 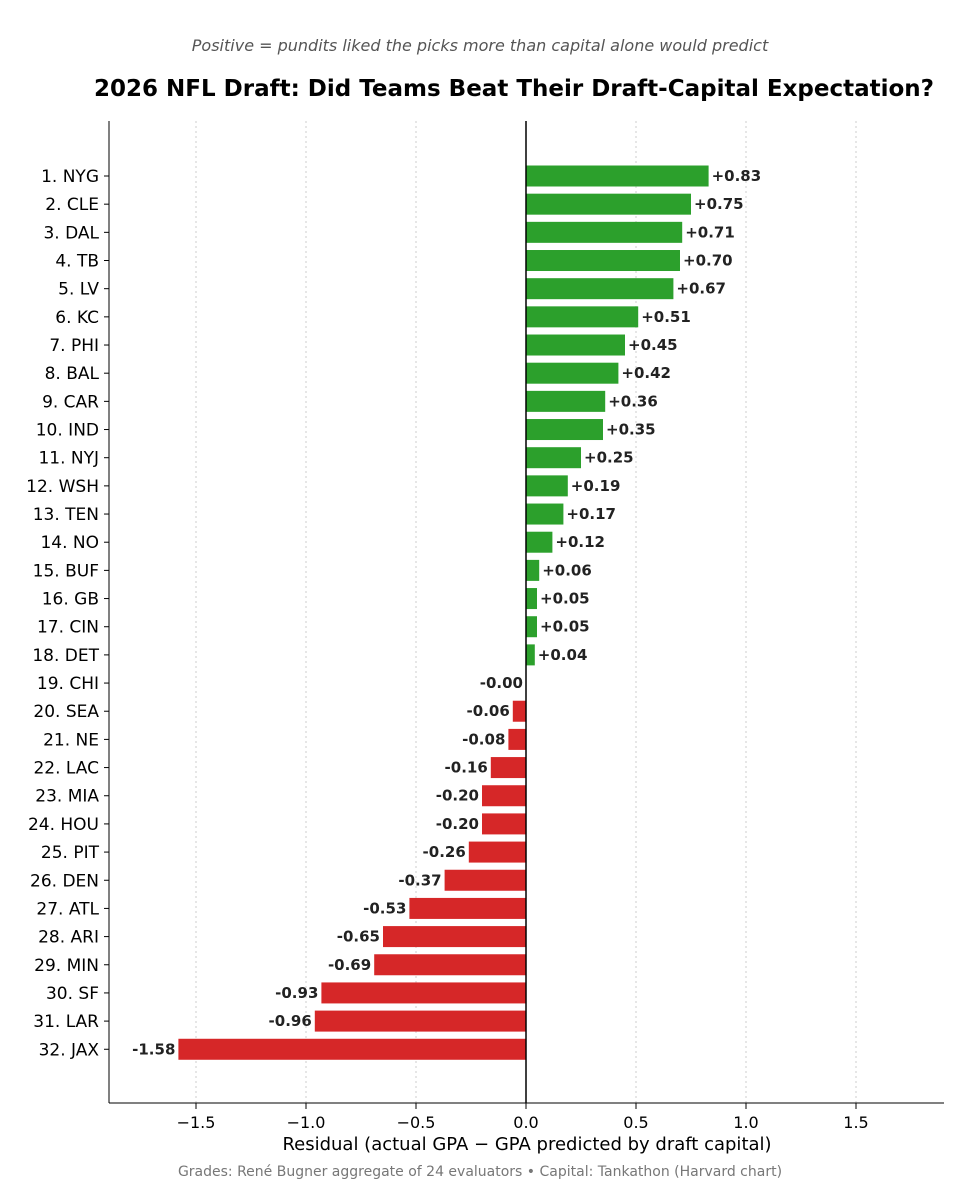 What do you see at coordinates (70, 853) in the screenshot?
I see `category-label: 25. PIT` at bounding box center [70, 853].